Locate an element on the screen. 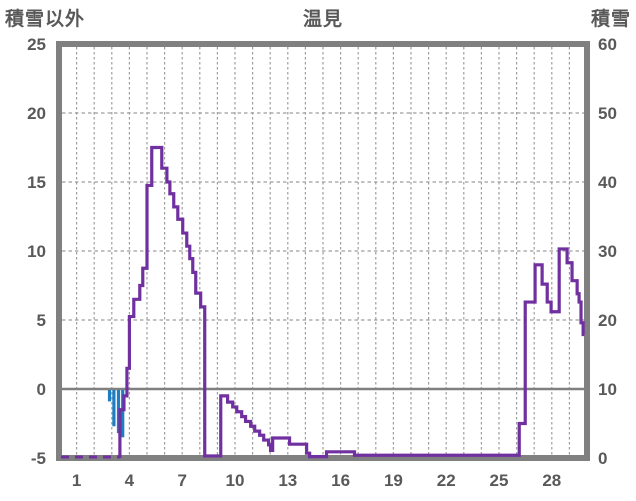 The image size is (636, 501). chart-title: 温見 is located at coordinates (322, 19).